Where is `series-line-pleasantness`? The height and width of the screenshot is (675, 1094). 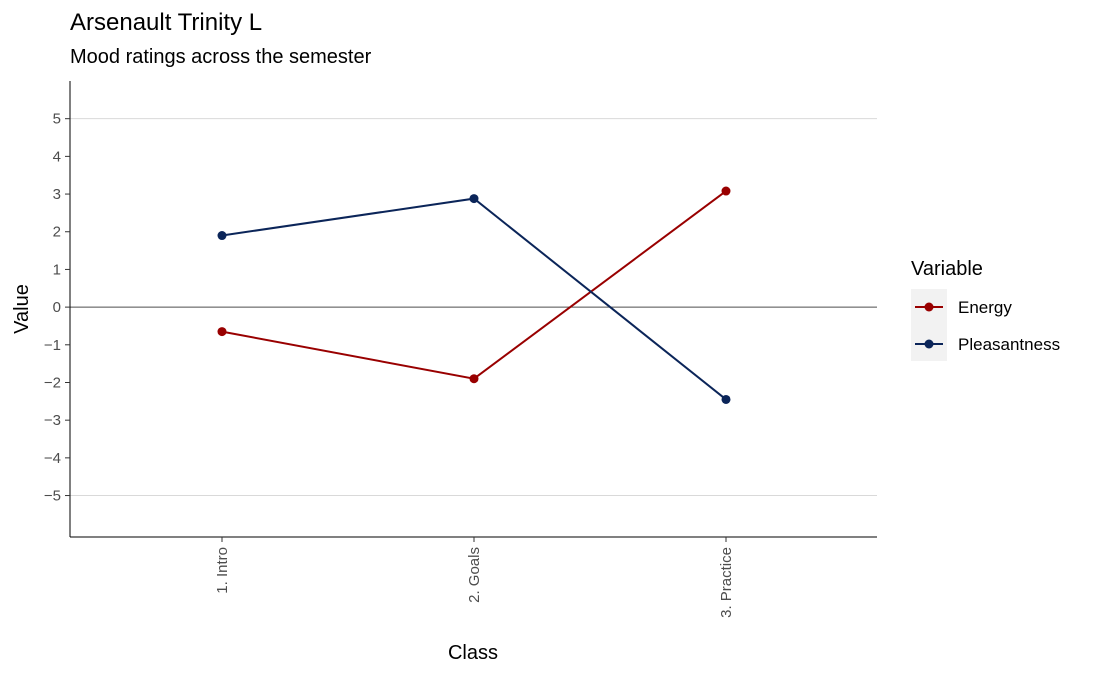
series-line-pleasantness is located at coordinates (474, 299).